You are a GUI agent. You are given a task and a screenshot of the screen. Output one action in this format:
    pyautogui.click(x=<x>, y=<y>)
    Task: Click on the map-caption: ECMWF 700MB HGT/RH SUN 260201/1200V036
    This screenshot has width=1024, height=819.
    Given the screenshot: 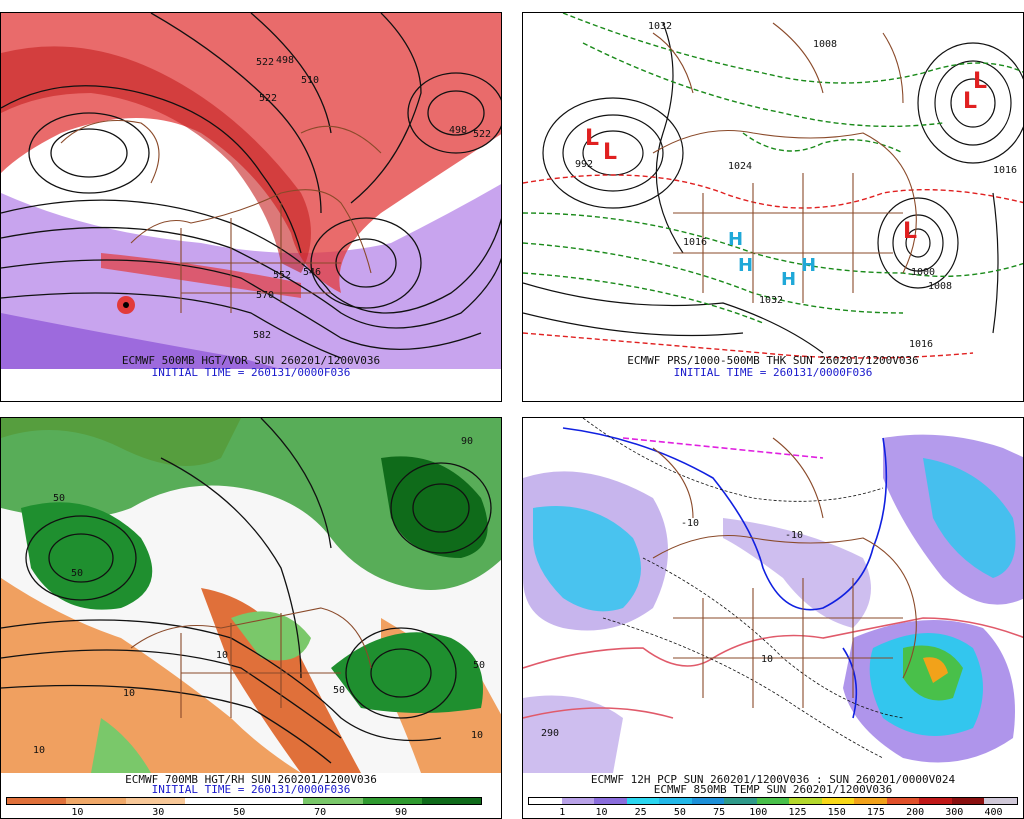 What is the action you would take?
    pyautogui.click(x=251, y=779)
    